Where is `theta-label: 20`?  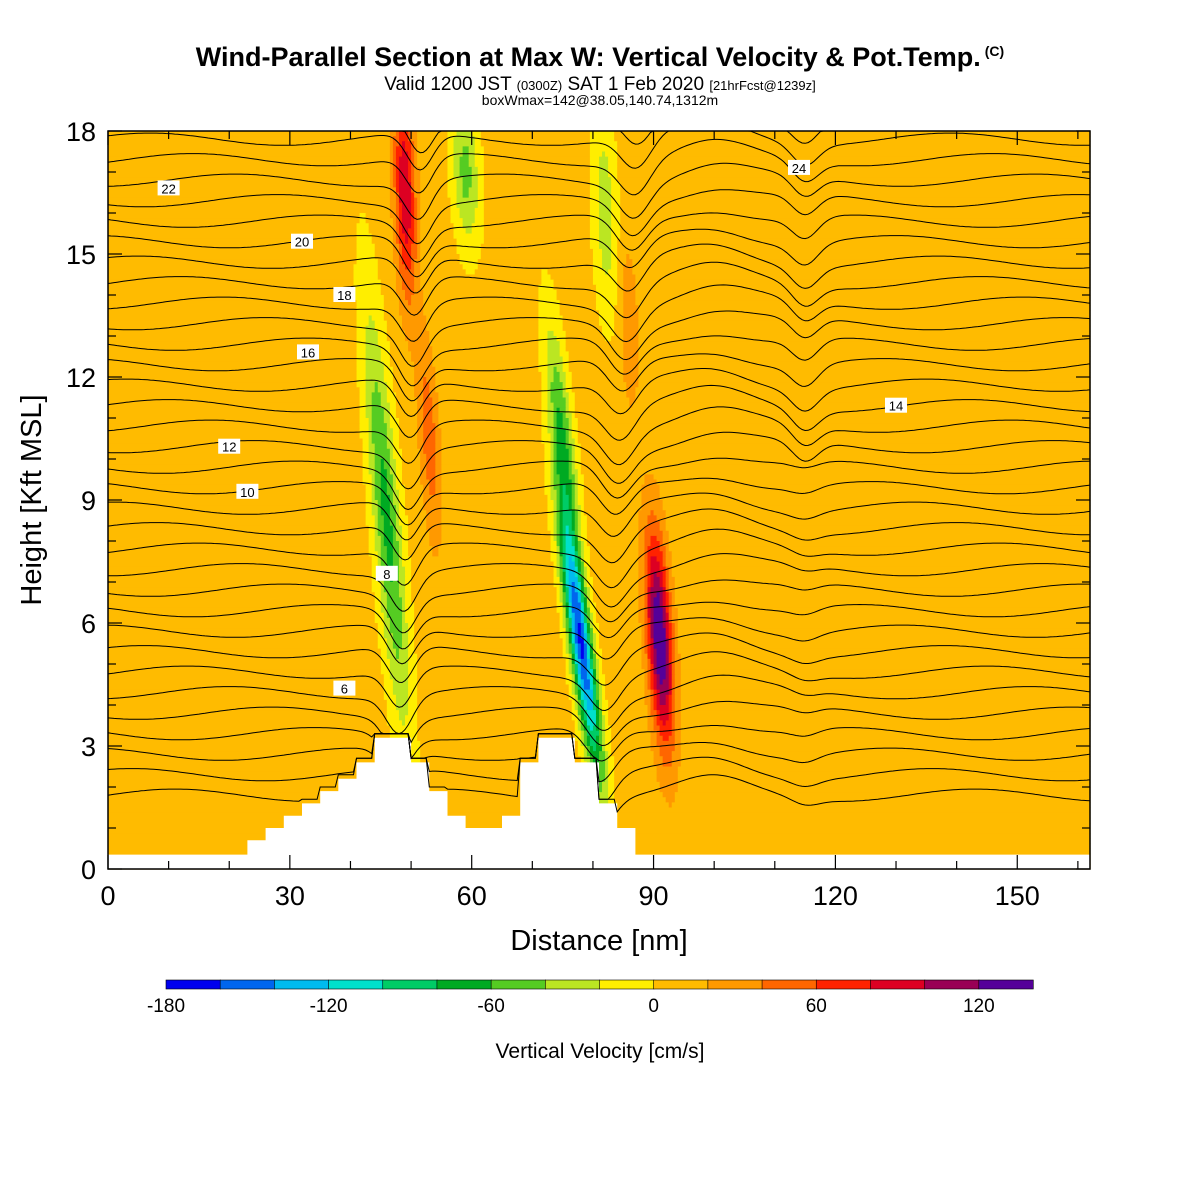
theta-label: 20 is located at coordinates (302, 241).